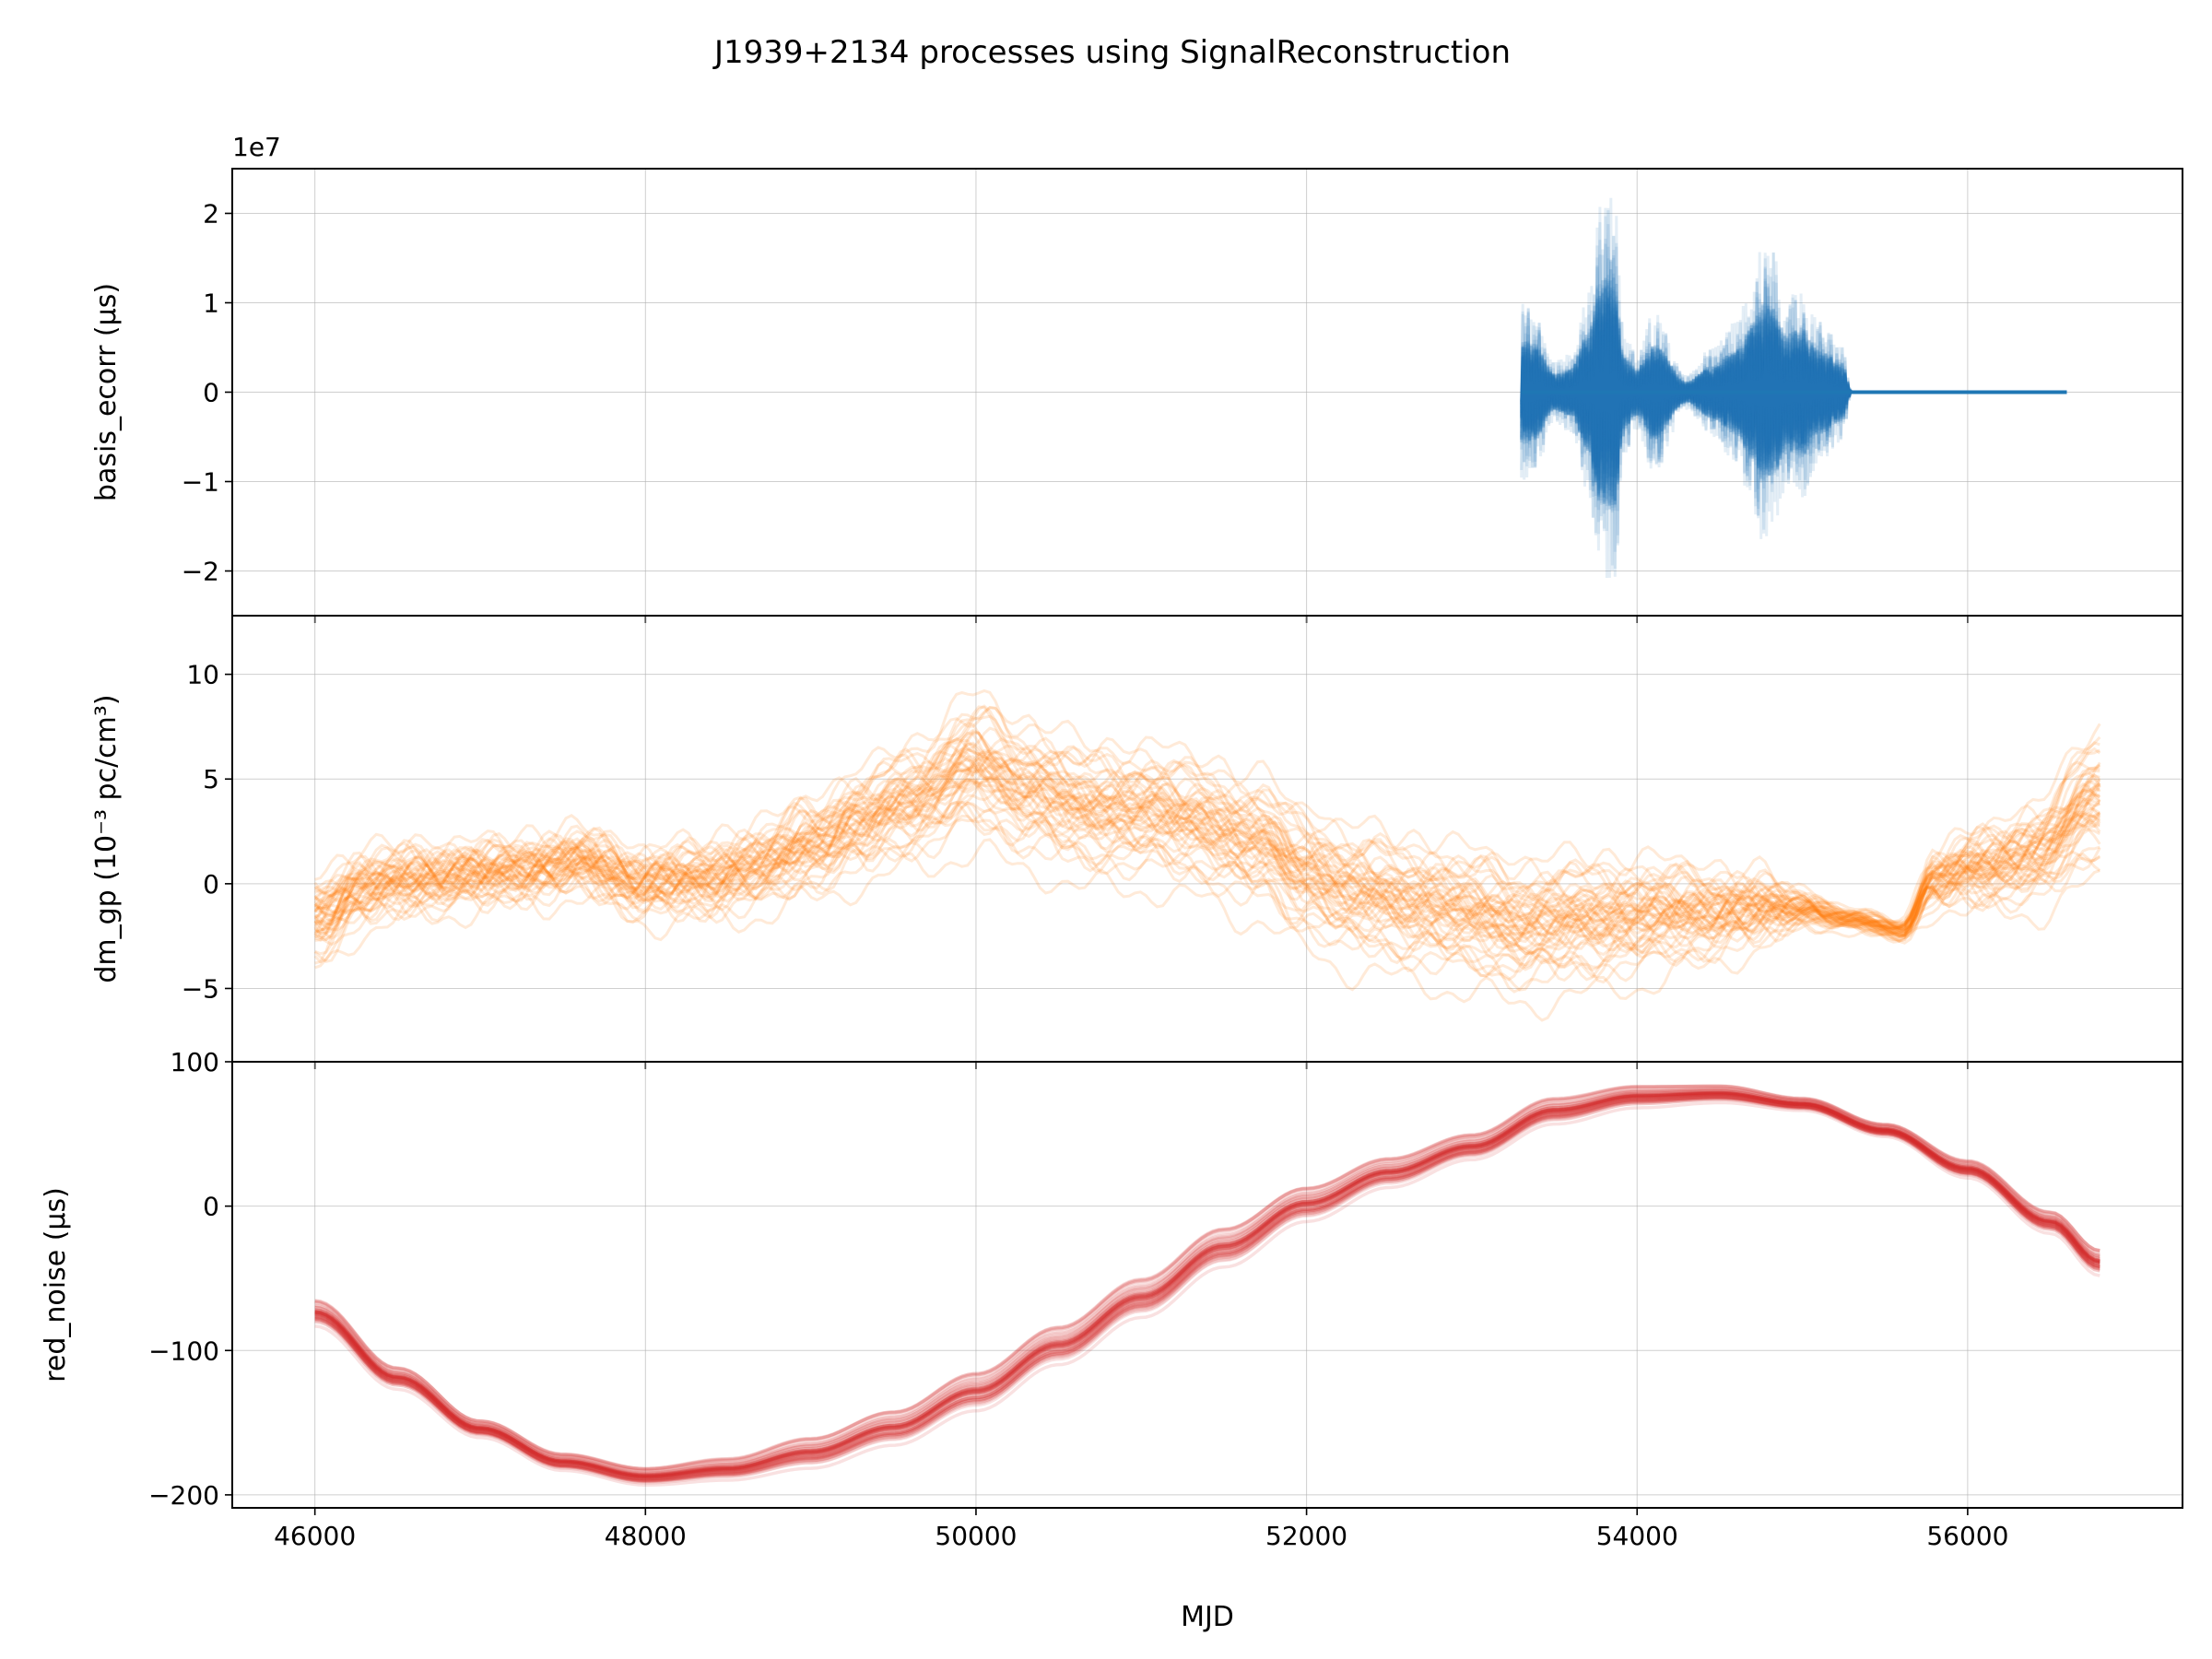 This screenshot has width=2212, height=1659. I want to click on y-tick-label: 10, so click(202, 675).